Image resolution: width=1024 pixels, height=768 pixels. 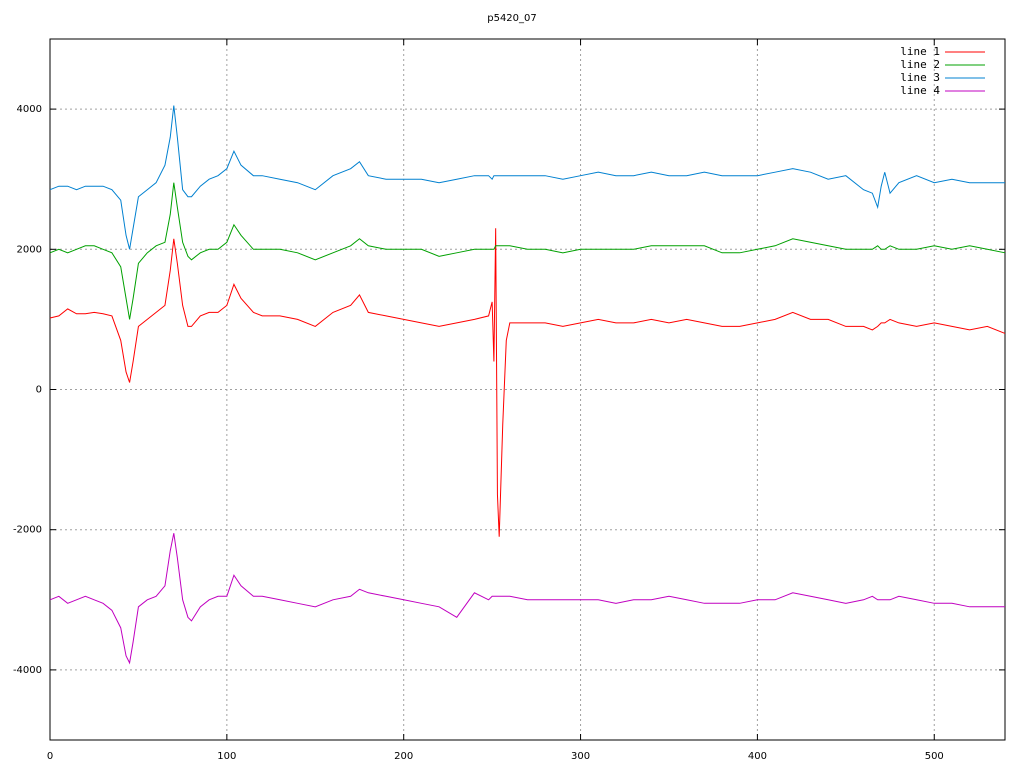 I want to click on x-tick-label: 100, so click(x=226, y=756).